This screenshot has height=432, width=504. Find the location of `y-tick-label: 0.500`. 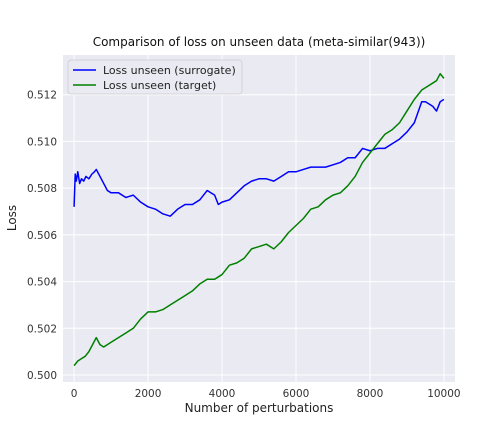

y-tick-label: 0.500 is located at coordinates (42, 376).